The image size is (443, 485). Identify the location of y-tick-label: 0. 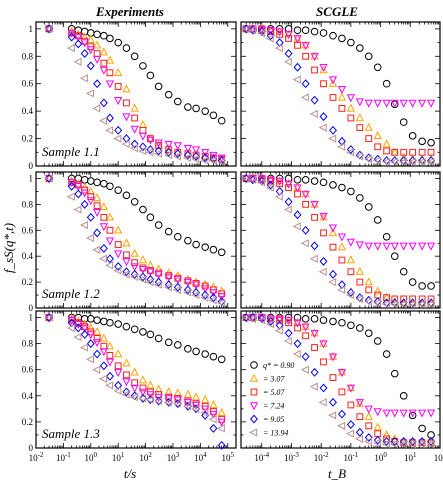
(31, 308).